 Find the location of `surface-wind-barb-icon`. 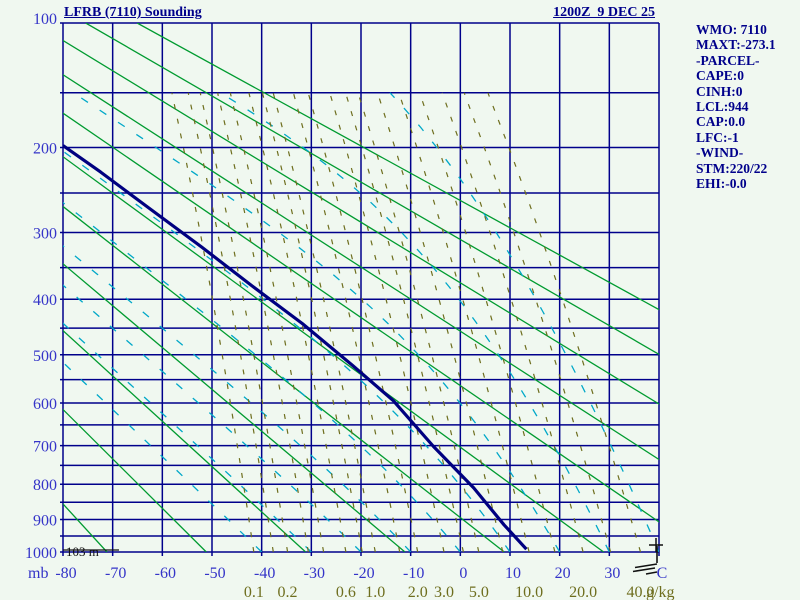

surface-wind-barb-icon is located at coordinates (645, 560).